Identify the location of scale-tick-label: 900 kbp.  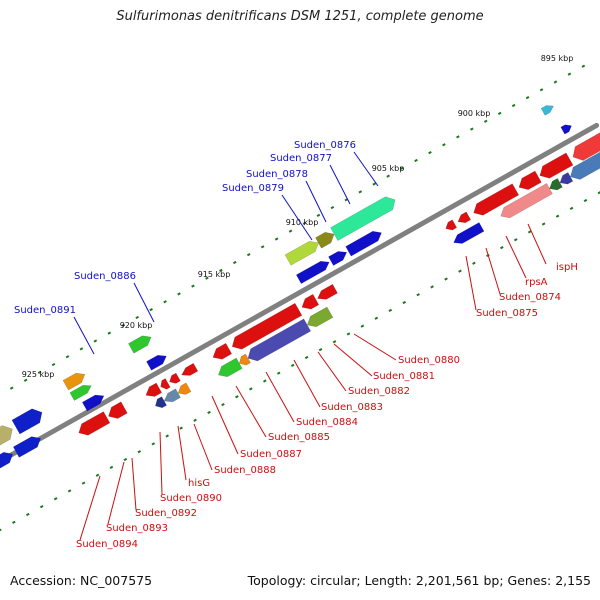
(474, 113).